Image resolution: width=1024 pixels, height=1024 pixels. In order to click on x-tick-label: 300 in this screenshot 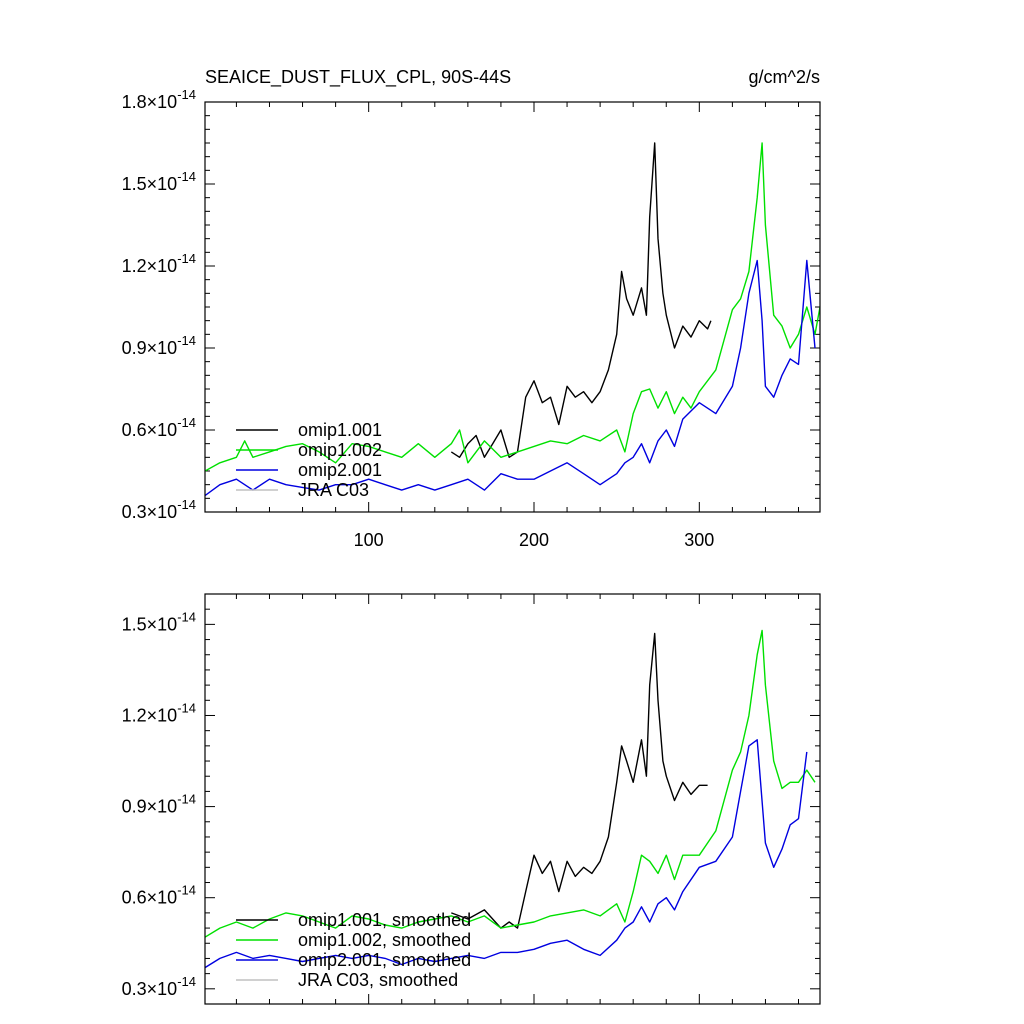, I will do `click(699, 540)`.